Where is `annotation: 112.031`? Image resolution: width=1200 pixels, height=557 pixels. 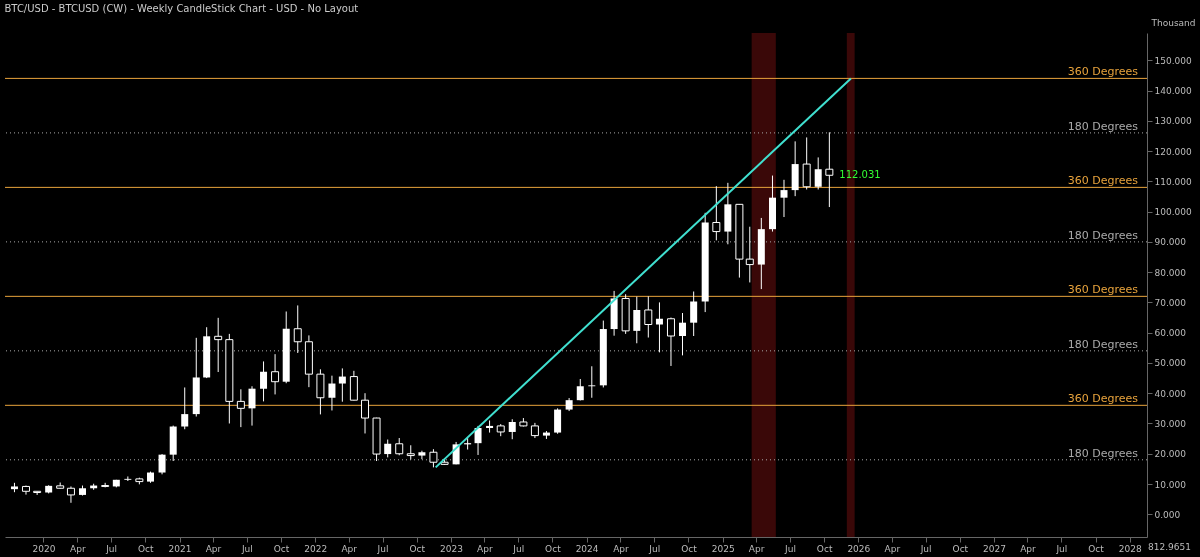
annotation: 112.031 is located at coordinates (860, 175).